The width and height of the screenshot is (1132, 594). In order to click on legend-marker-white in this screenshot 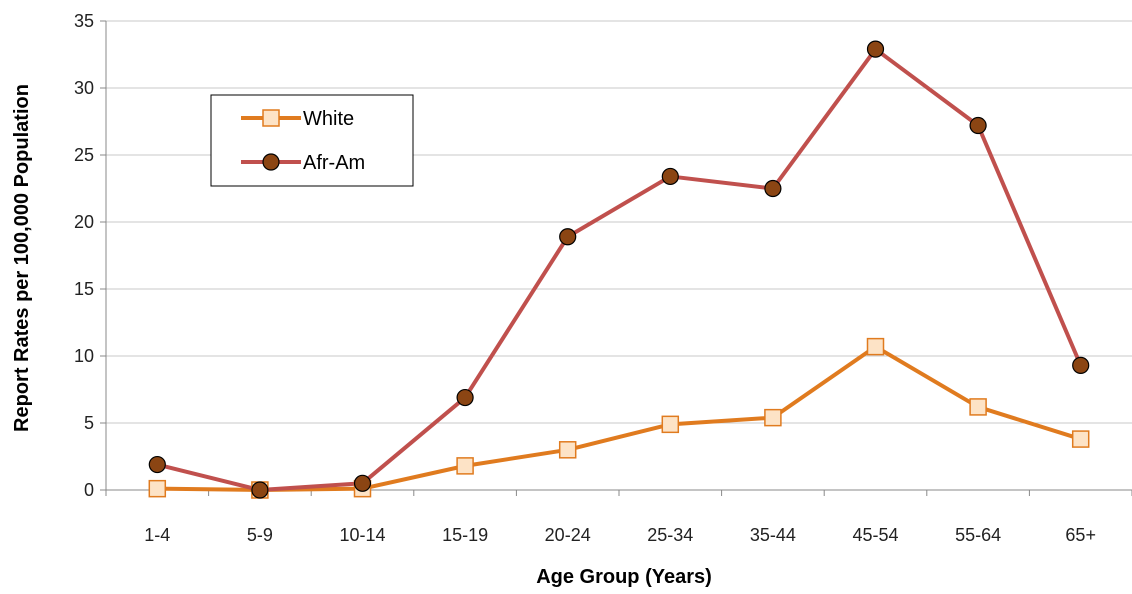, I will do `click(271, 118)`.